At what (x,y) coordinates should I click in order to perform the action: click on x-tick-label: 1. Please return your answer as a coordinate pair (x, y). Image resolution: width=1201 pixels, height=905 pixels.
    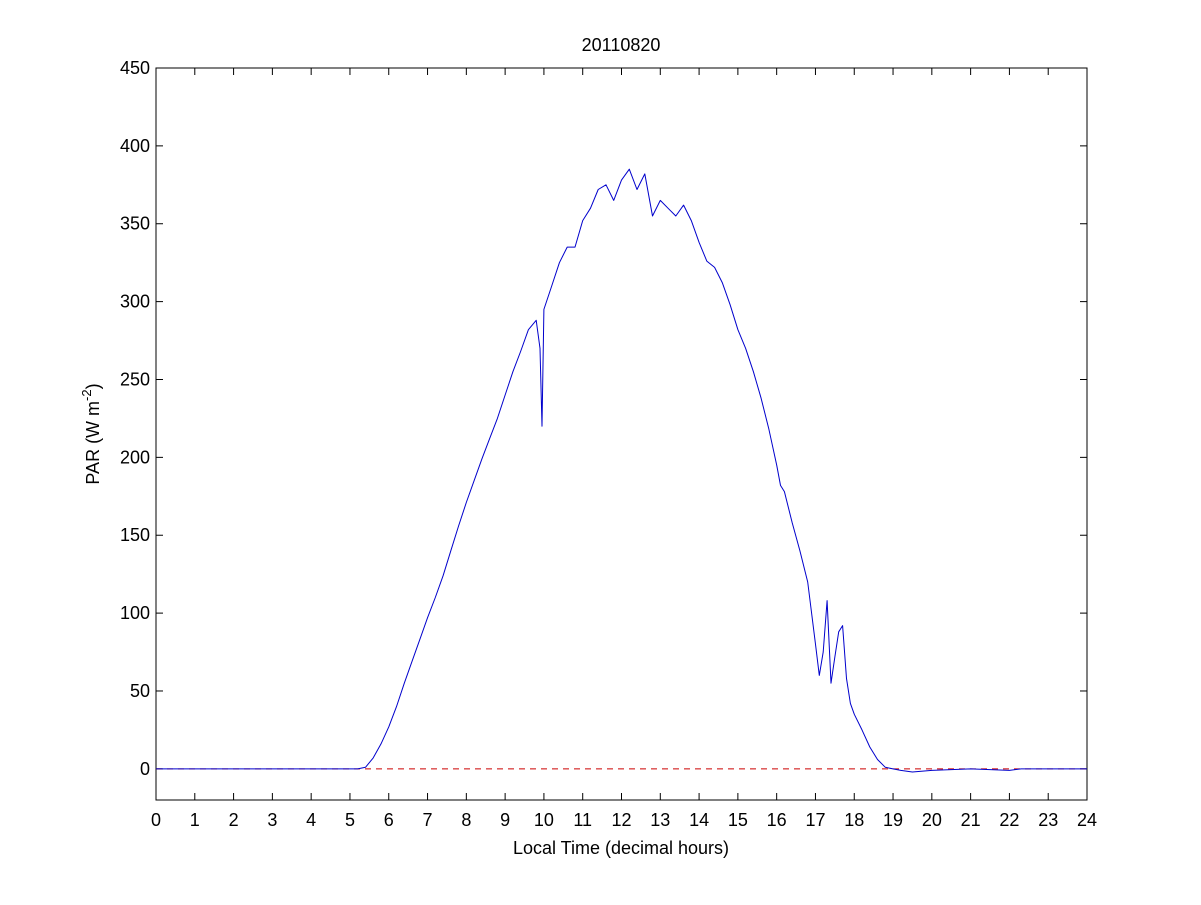
    Looking at the image, I should click on (195, 820).